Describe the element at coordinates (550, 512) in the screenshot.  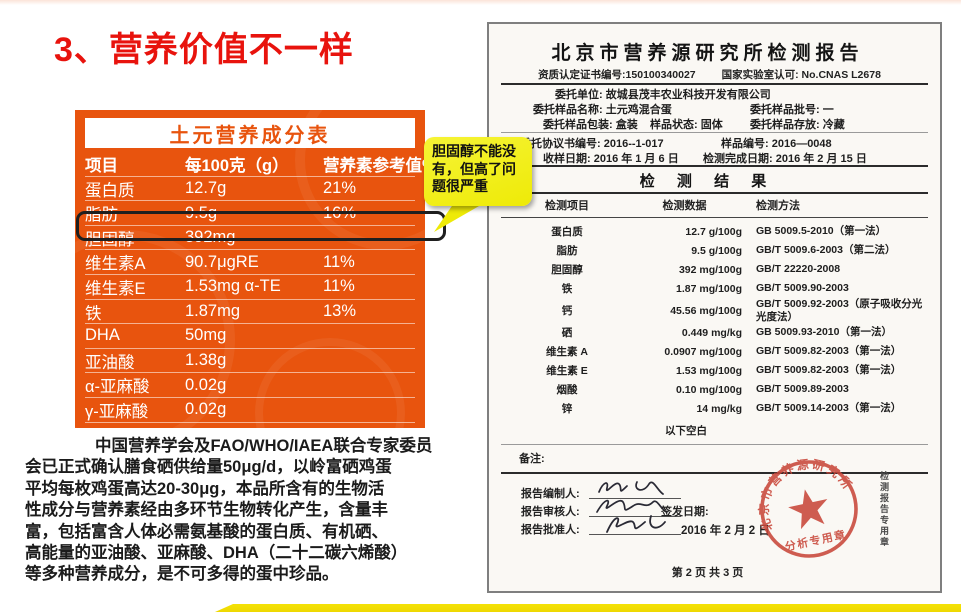
I see `reviewer-label: 报告审核人:` at that location.